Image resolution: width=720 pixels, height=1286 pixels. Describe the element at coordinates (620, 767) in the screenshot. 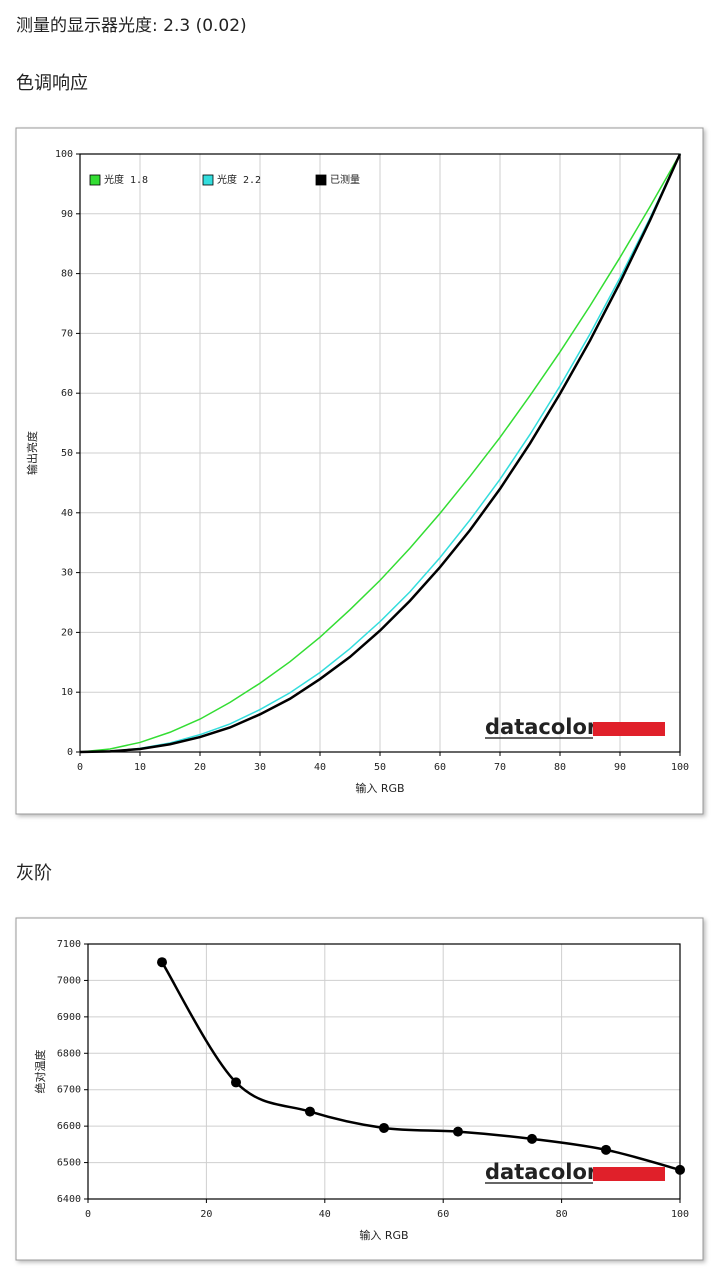

I see `x-tick-label: 90` at that location.